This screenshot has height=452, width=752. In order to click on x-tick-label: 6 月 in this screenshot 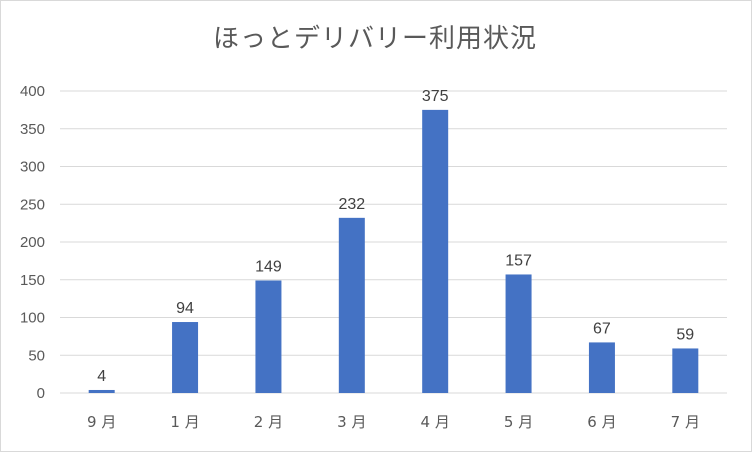, I will do `click(601, 422)`.